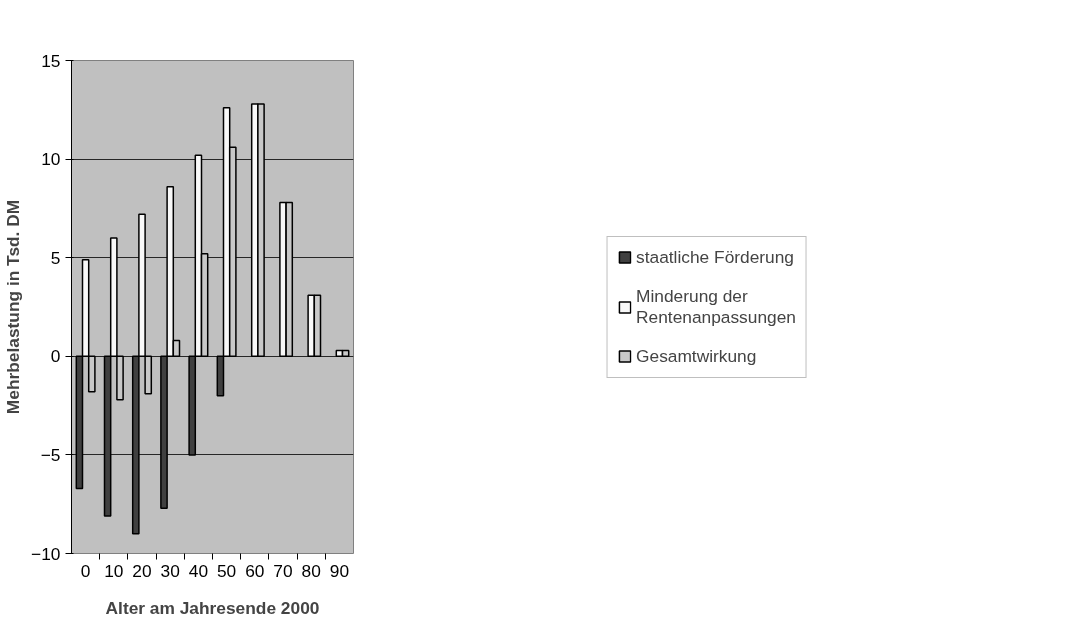 The width and height of the screenshot is (1068, 629). I want to click on legend-label: Gesamtwirkung, so click(696, 356).